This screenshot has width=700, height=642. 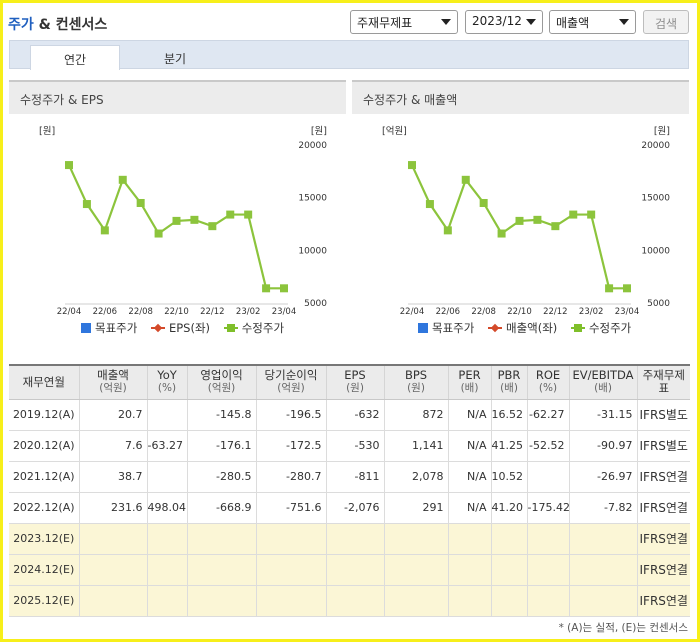 I want to click on legend-eps: EPS(좌), so click(x=180, y=328).